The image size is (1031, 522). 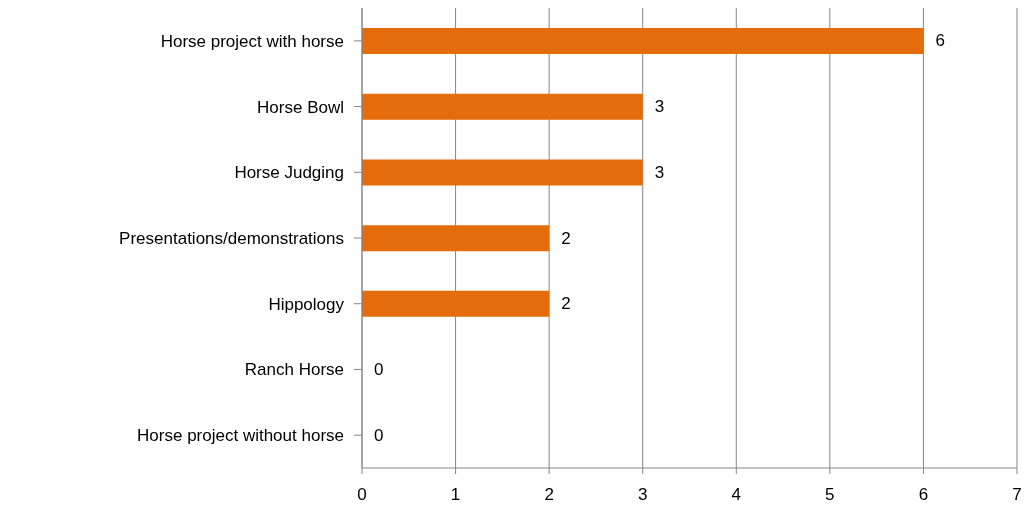 I want to click on x-tick-label: 6, so click(x=923, y=495).